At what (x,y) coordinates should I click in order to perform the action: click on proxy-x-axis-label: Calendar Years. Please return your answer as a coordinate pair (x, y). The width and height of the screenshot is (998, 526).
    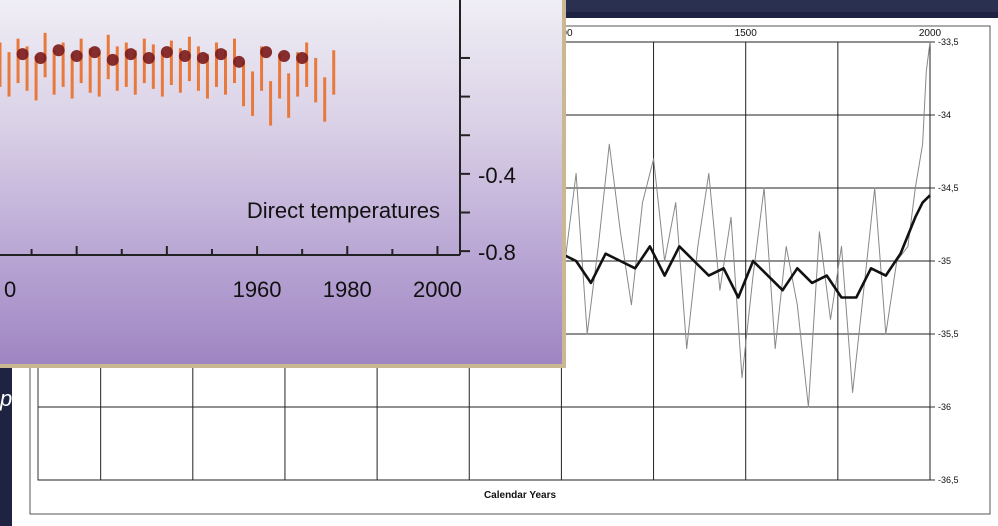
    Looking at the image, I should click on (520, 495).